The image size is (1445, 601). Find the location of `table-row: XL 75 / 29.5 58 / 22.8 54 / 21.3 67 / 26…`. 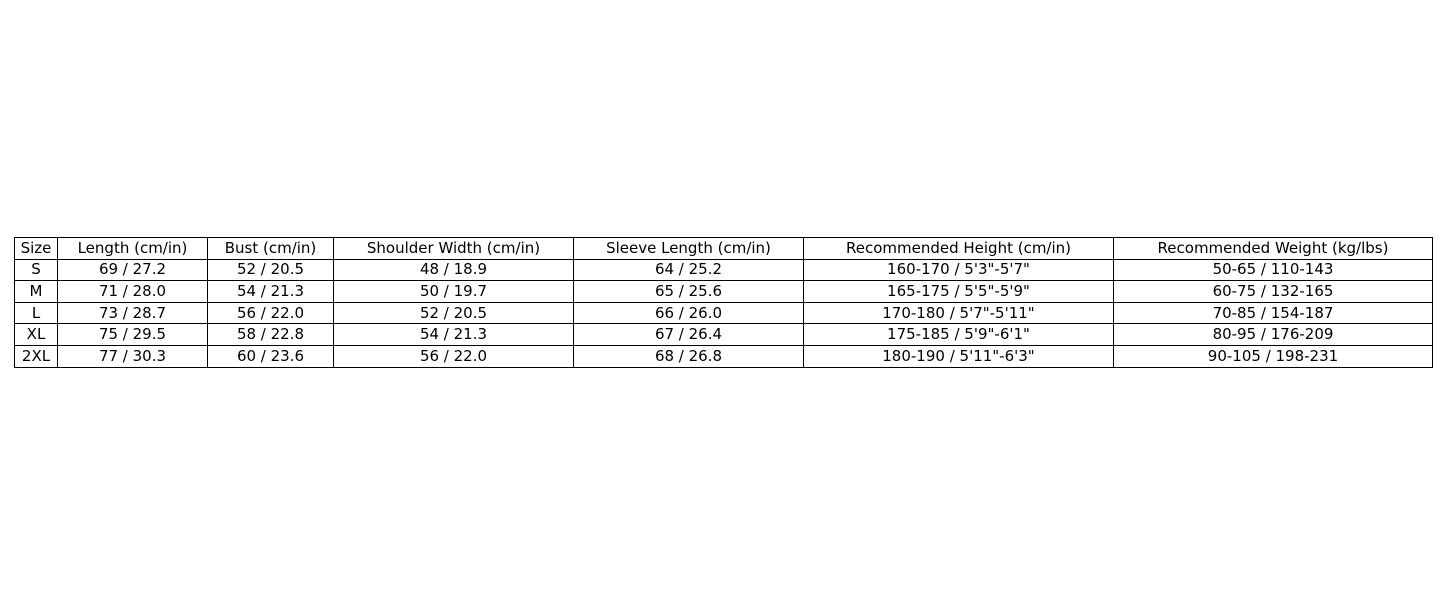

table-row: XL 75 / 29.5 58 / 22.8 54 / 21.3 67 / 26… is located at coordinates (723, 334).